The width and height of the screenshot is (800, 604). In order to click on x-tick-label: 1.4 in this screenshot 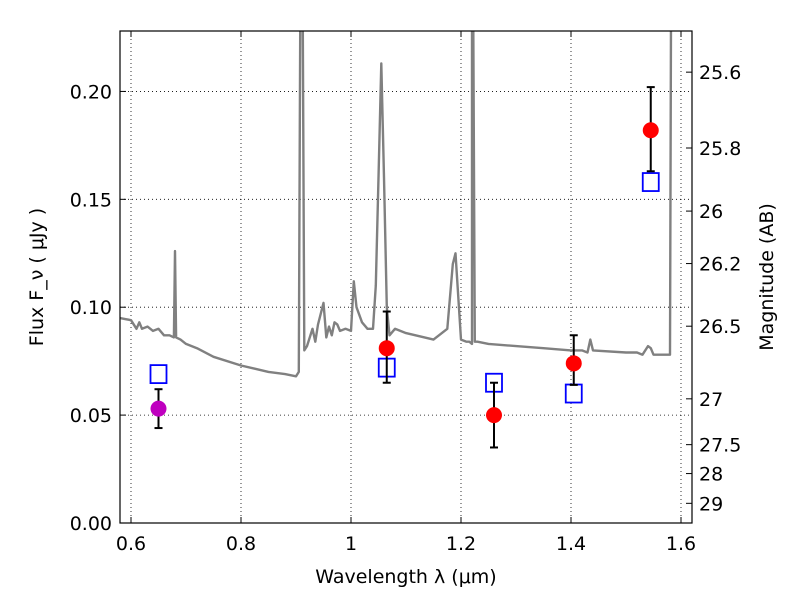, I will do `click(571, 544)`.